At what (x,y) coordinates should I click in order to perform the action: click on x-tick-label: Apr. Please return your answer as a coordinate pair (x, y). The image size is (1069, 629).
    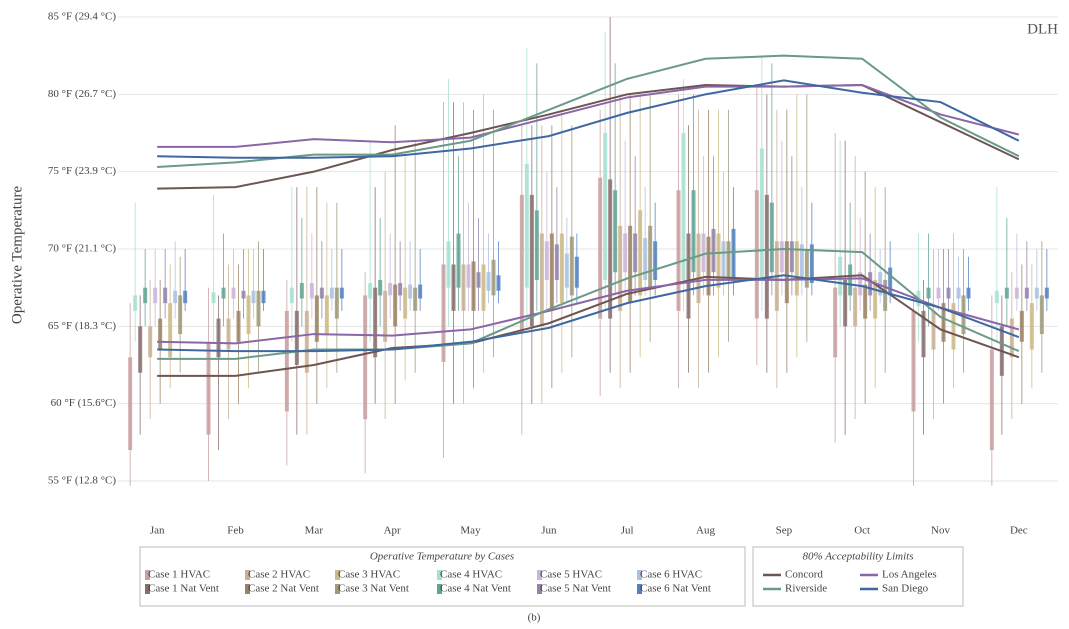
    Looking at the image, I should click on (392, 531).